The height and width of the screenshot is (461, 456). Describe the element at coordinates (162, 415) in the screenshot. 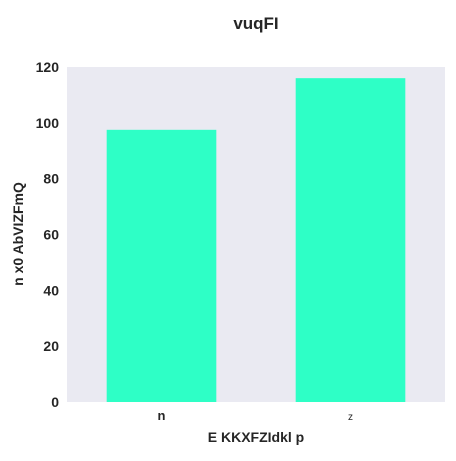

I see `x-tick-label: n` at that location.